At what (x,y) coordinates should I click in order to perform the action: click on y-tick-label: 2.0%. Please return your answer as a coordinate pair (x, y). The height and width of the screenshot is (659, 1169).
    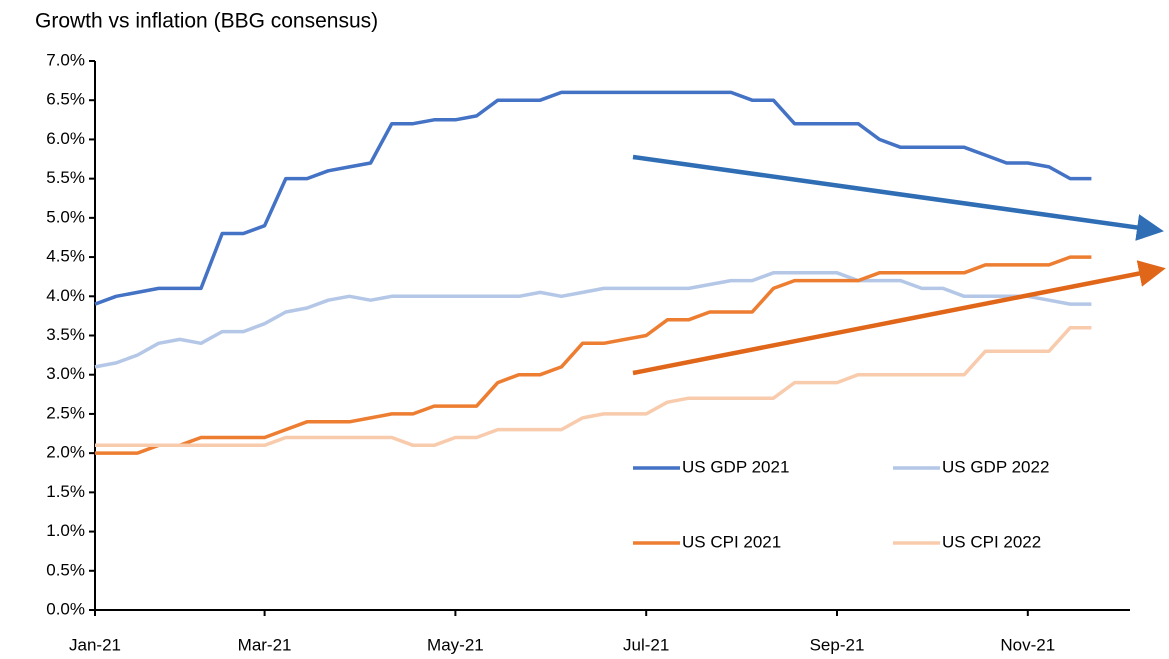
    Looking at the image, I should click on (65, 452).